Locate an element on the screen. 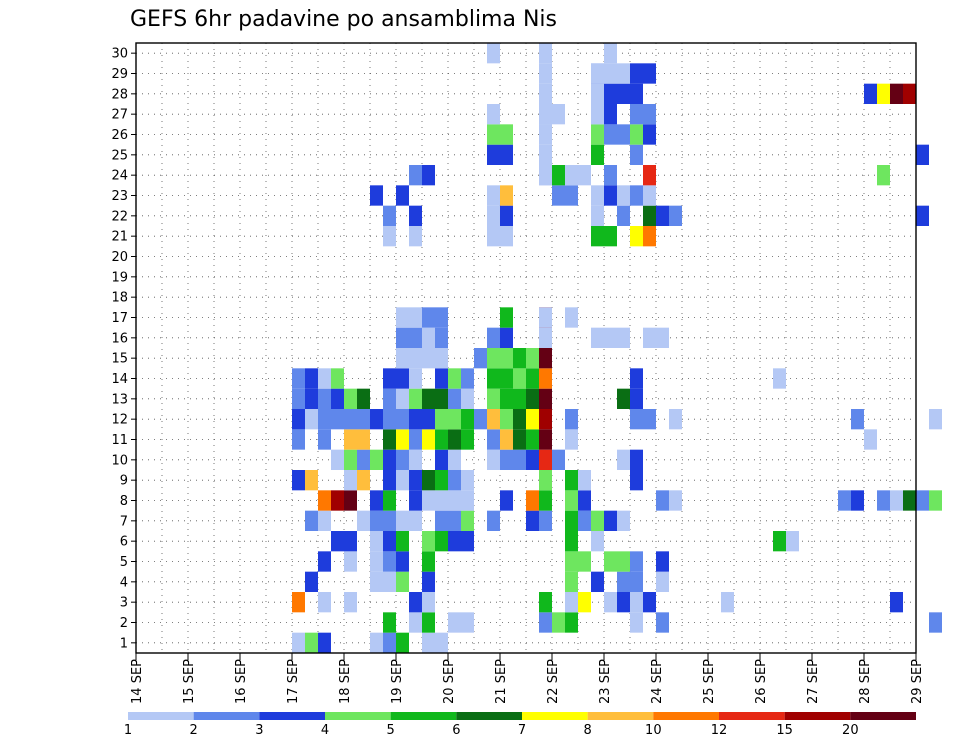 The width and height of the screenshot is (960, 742). colorbar-label: 4 is located at coordinates (325, 730).